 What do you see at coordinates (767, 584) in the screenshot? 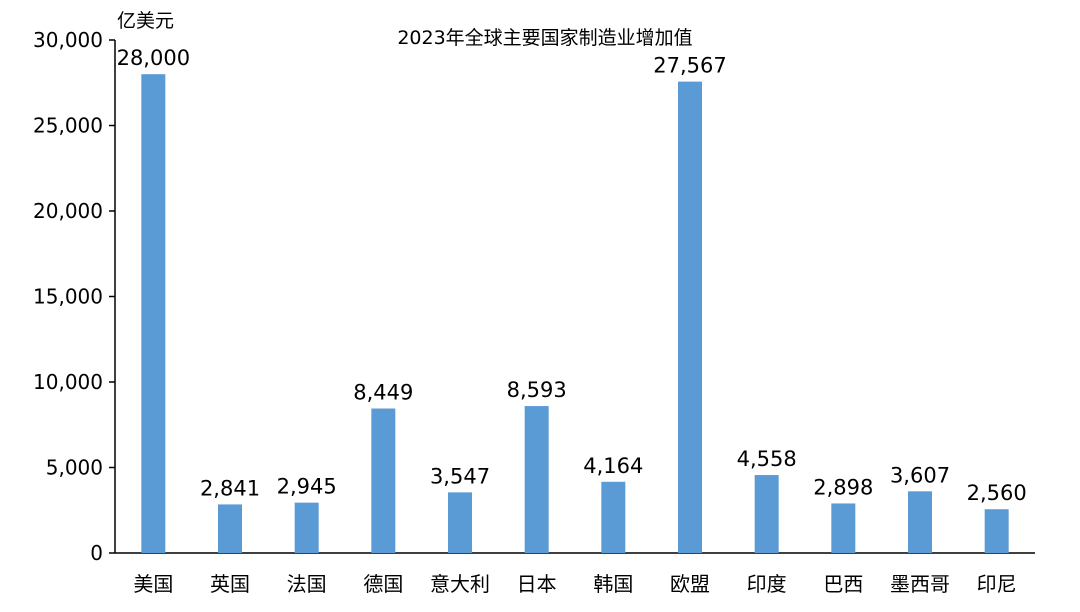
I see `x-category-label: 印度` at bounding box center [767, 584].